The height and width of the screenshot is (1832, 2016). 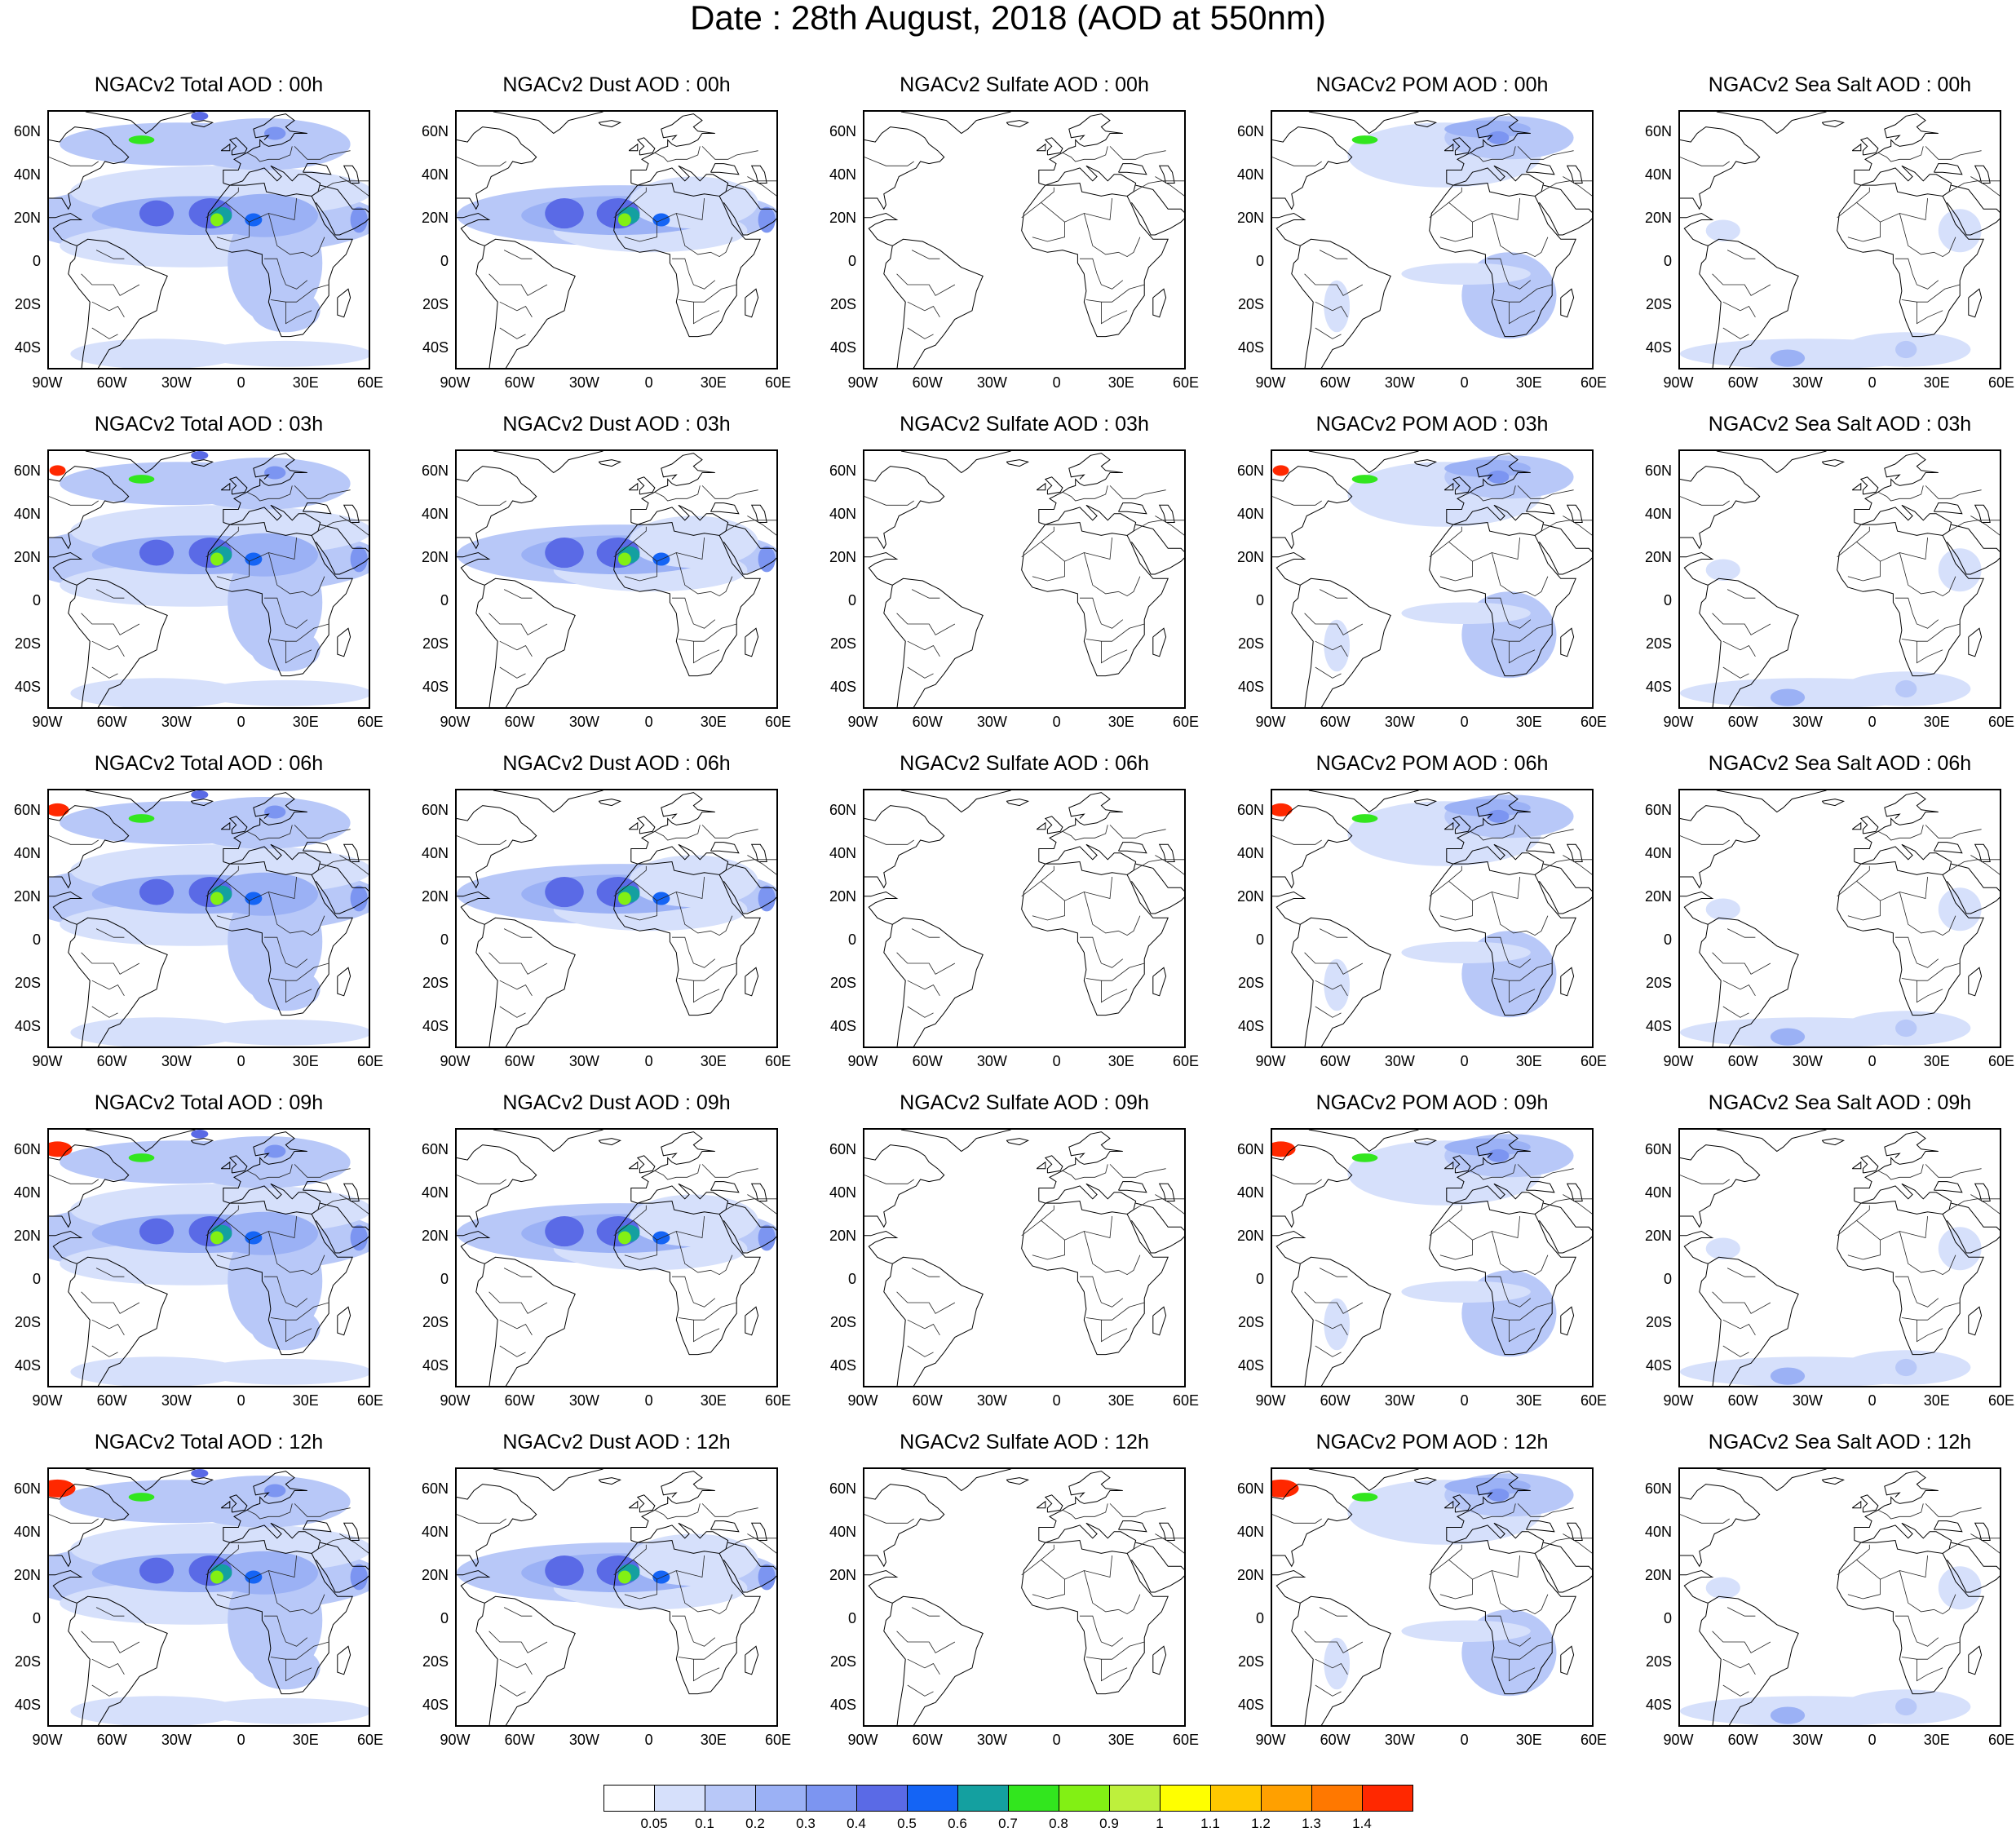 I want to click on panel-title: NGACv2 Sea Salt AOD : 12h, so click(x=1840, y=1443).